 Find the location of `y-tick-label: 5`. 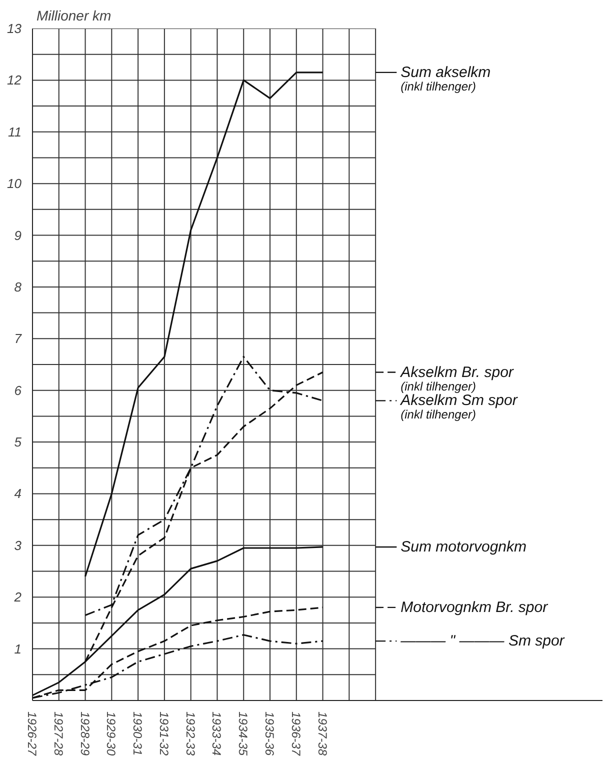

y-tick-label: 5 is located at coordinates (18, 442).